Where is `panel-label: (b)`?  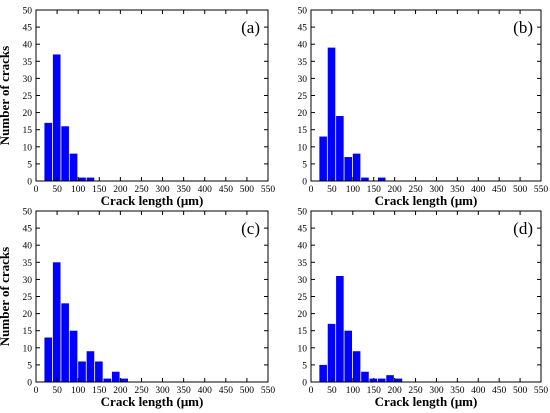
panel-label: (b) is located at coordinates (523, 27).